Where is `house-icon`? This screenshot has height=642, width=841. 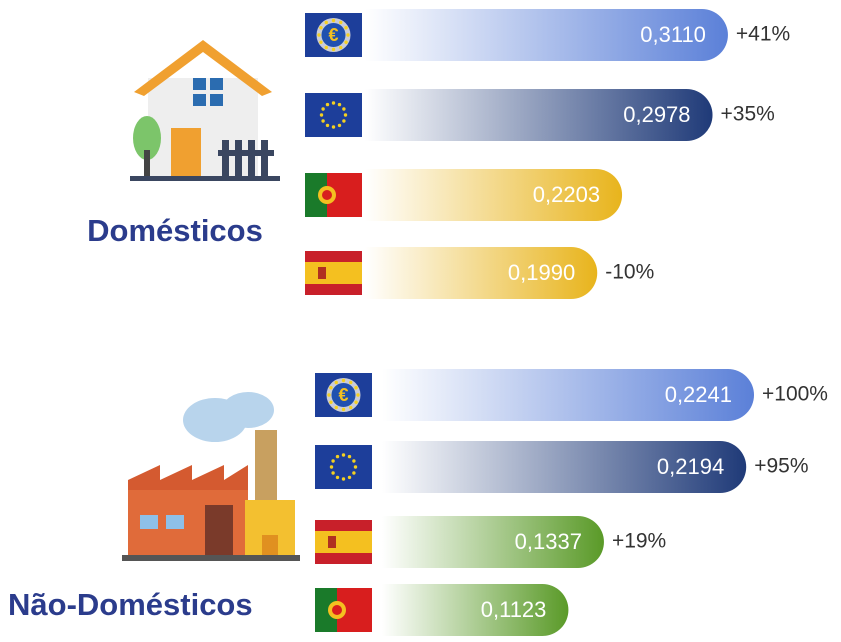
house-icon is located at coordinates (205, 110).